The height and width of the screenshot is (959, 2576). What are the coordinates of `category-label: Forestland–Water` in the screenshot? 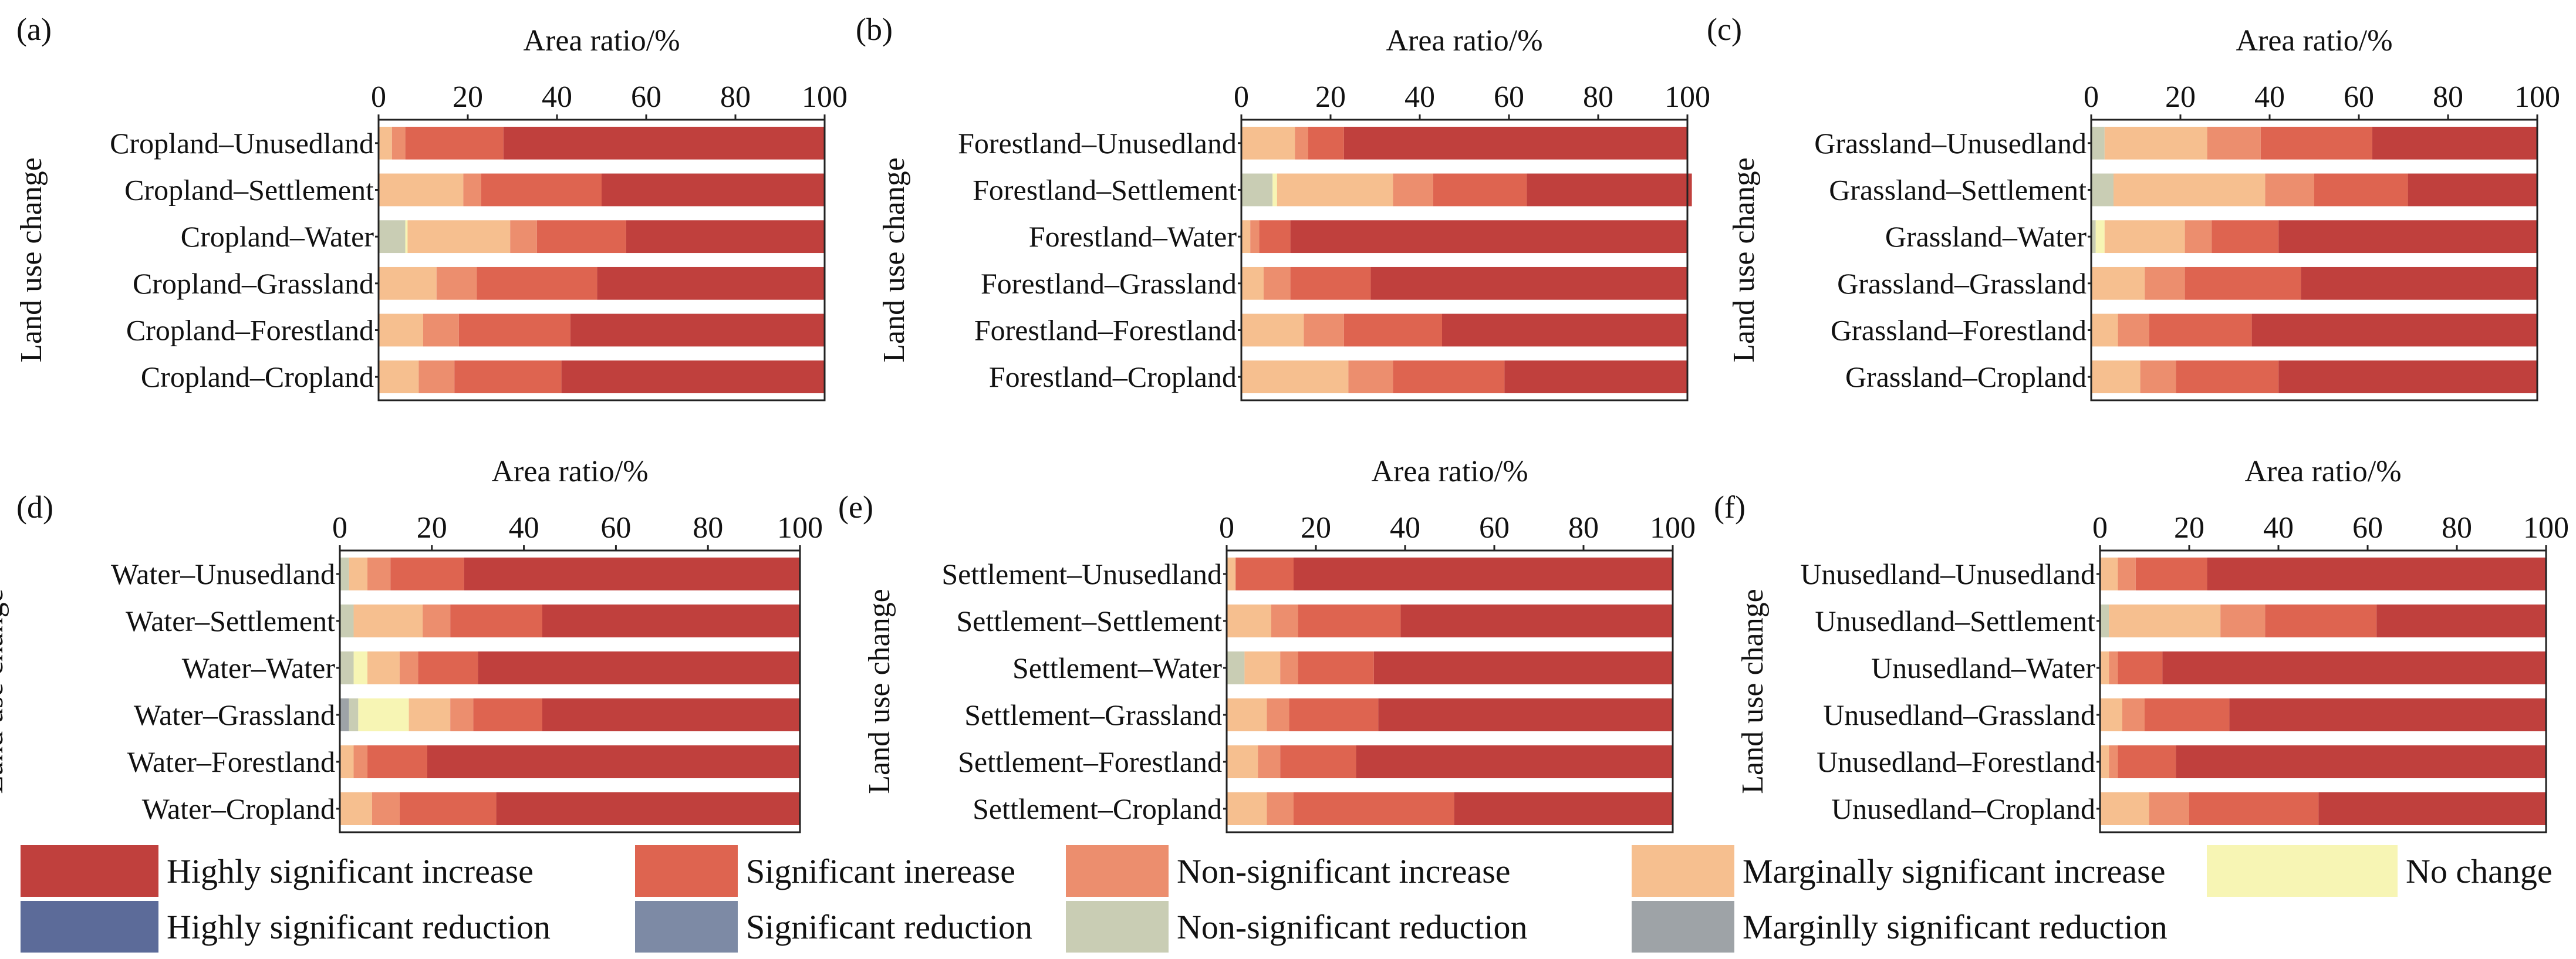 It's located at (1133, 236).